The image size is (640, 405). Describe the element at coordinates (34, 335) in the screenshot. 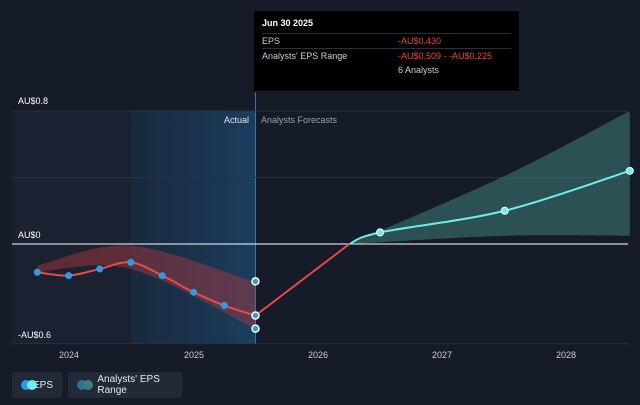

I see `y-label-bottom: -AU$0.6` at that location.